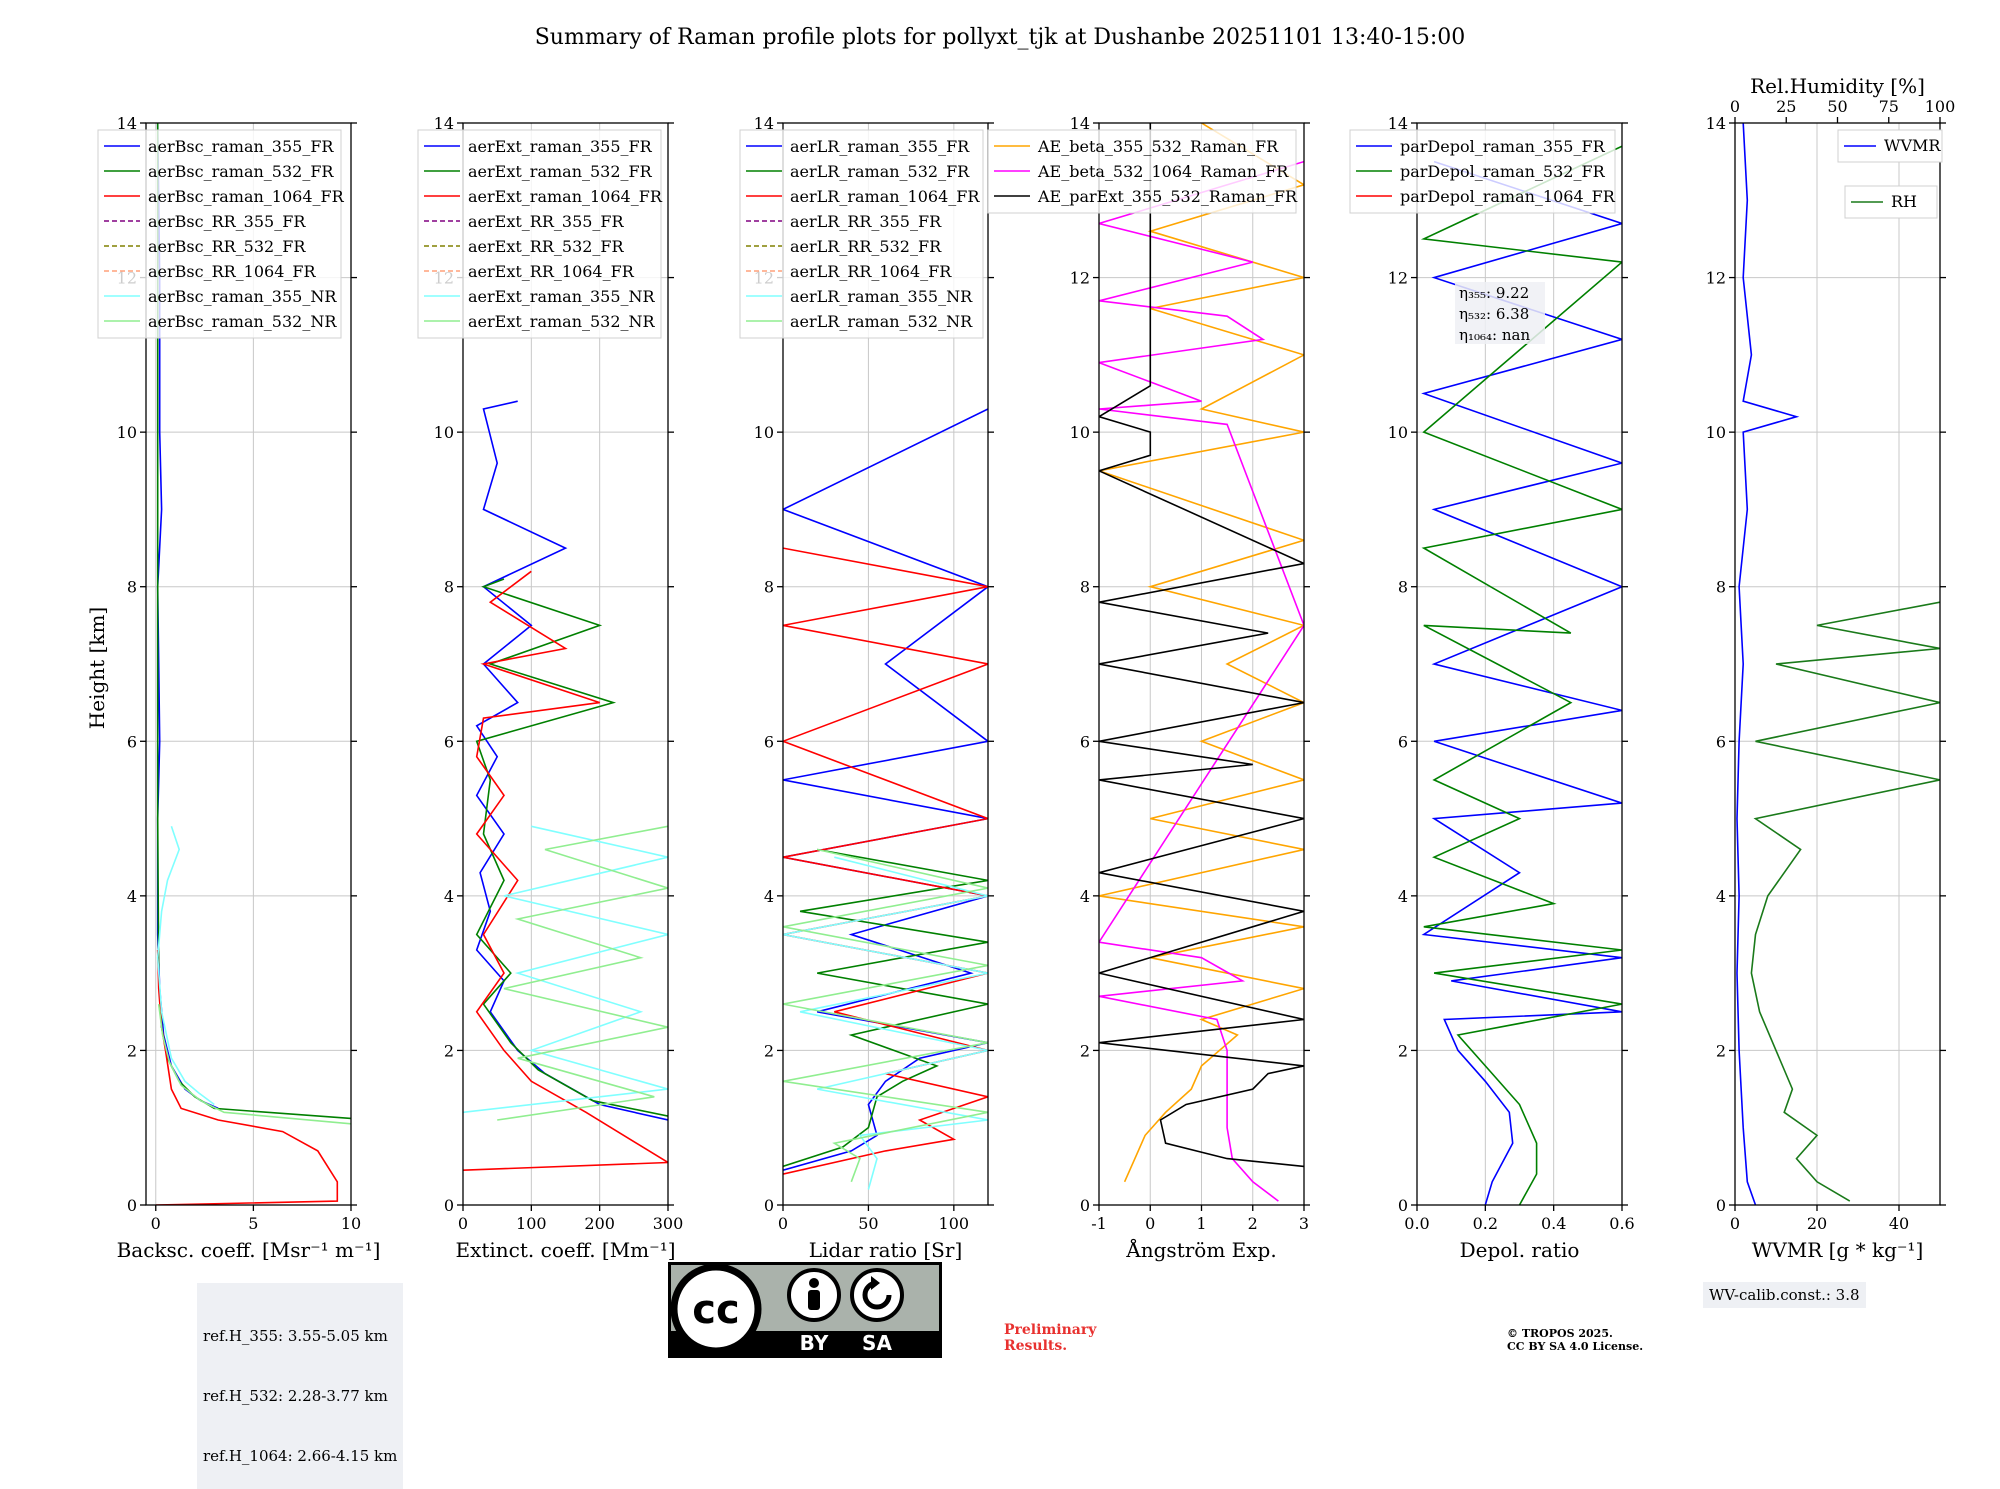  Describe the element at coordinates (1167, 196) in the screenshot. I see `legend-label: AE_parExt_355_532_Raman_FR` at that location.